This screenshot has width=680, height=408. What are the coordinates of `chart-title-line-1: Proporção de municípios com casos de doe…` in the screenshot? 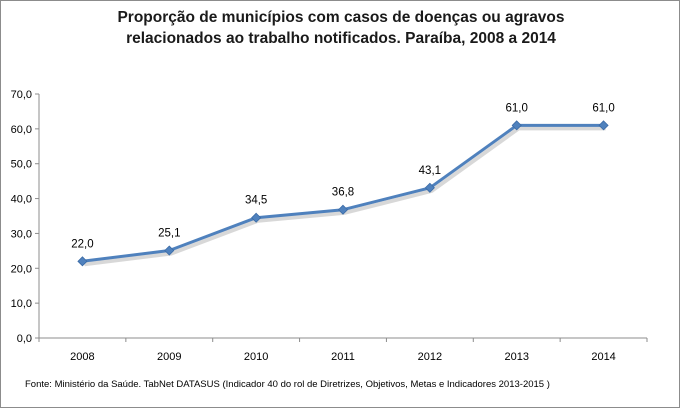 It's located at (341, 17).